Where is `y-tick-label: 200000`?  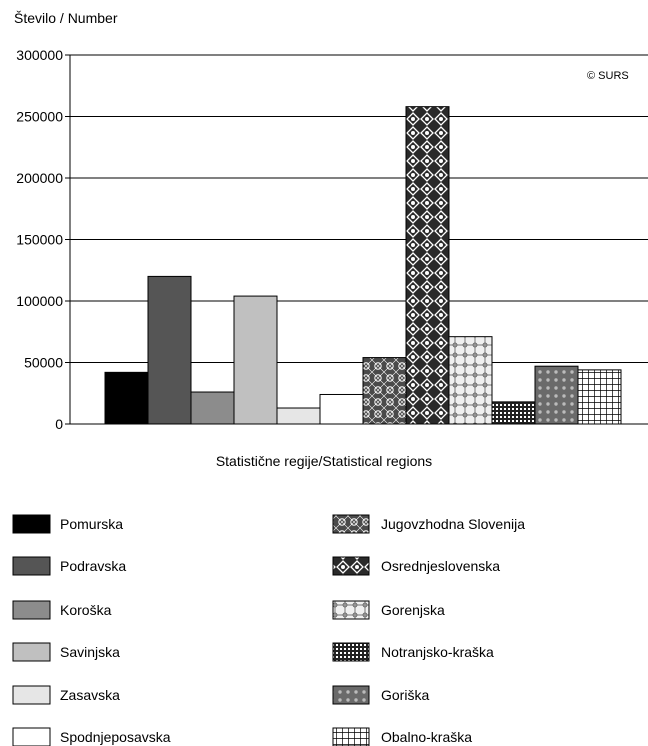 y-tick-label: 200000 is located at coordinates (39, 178).